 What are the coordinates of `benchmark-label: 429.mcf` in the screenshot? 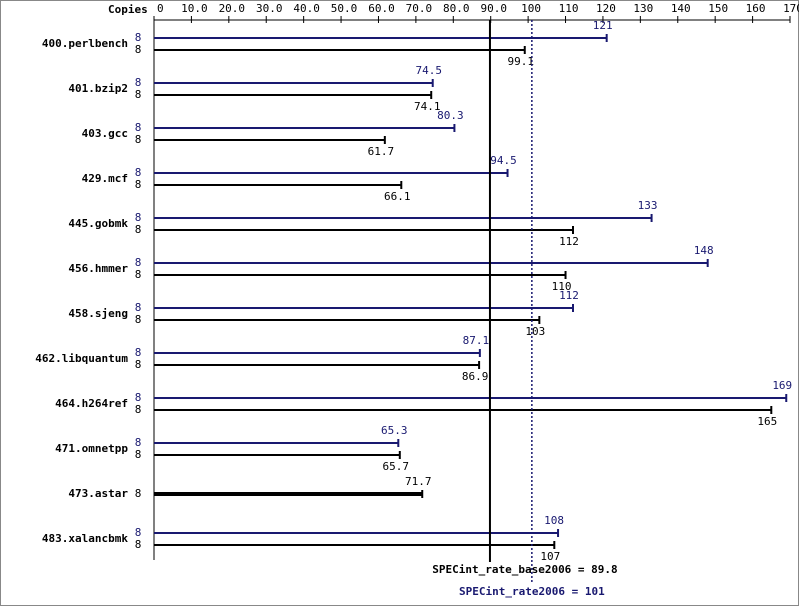 It's located at (105, 178).